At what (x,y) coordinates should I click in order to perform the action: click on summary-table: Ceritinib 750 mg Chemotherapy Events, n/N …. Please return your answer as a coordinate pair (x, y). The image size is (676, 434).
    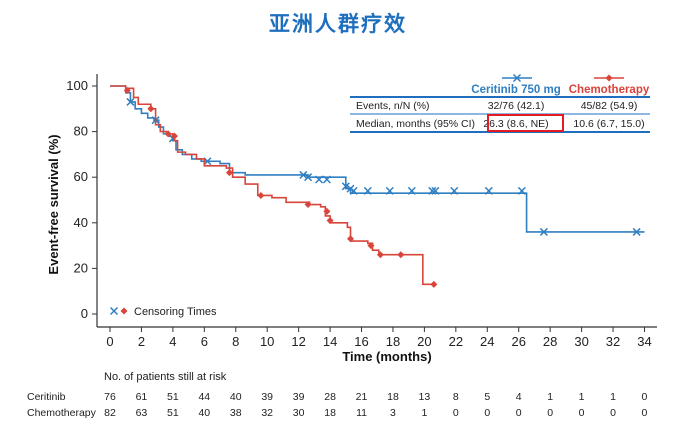
    Looking at the image, I should click on (500, 103).